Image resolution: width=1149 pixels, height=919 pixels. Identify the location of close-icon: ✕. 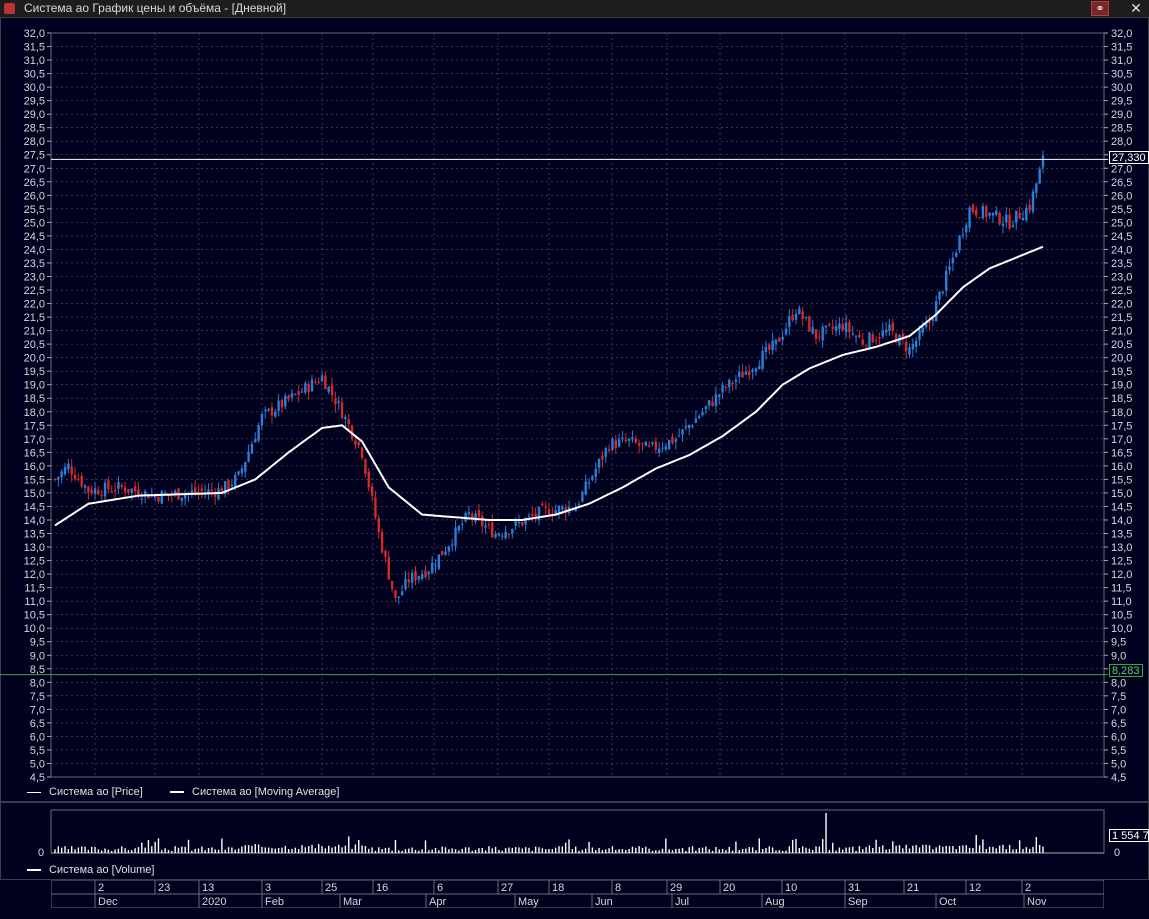
(1136, 8).